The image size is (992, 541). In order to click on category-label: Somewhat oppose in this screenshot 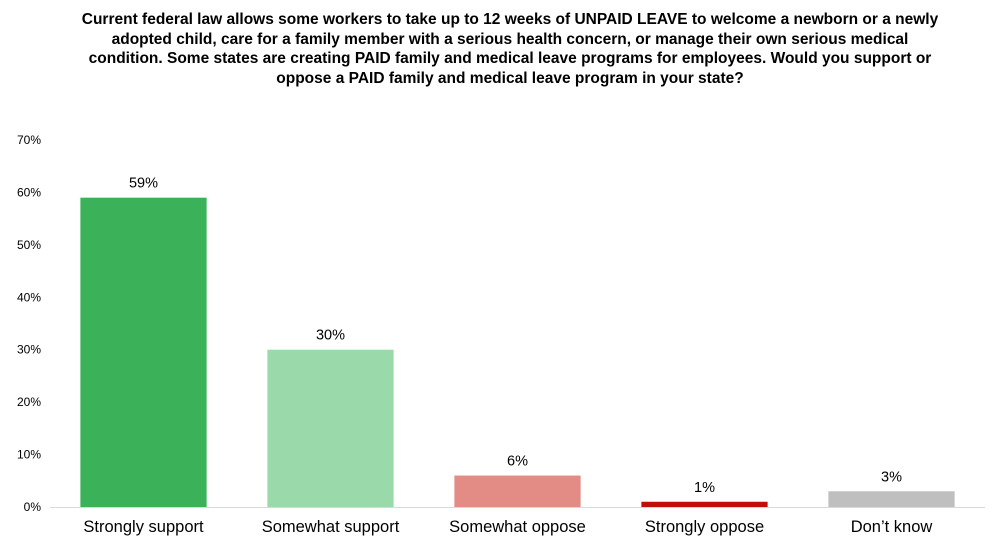, I will do `click(517, 527)`.